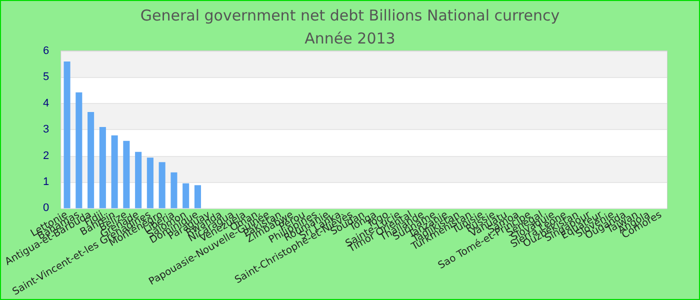  Describe the element at coordinates (350, 39) in the screenshot. I see `chart-subtitle: Année 2013` at that location.